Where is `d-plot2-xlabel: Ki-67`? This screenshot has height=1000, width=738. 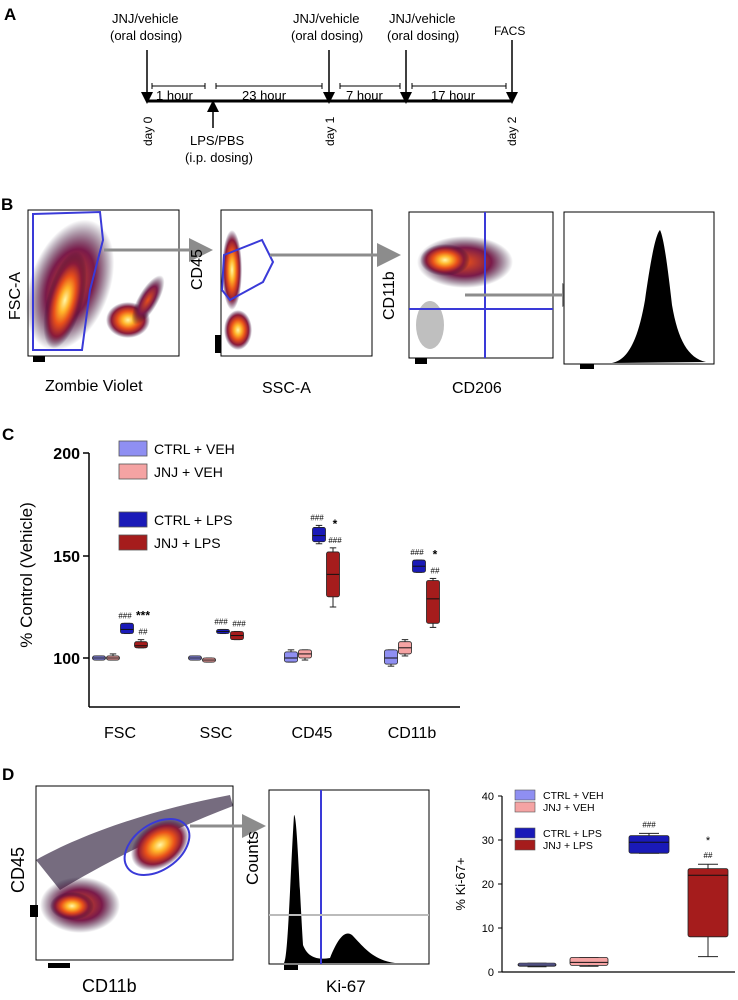 d-plot2-xlabel: Ki-67 is located at coordinates (346, 986).